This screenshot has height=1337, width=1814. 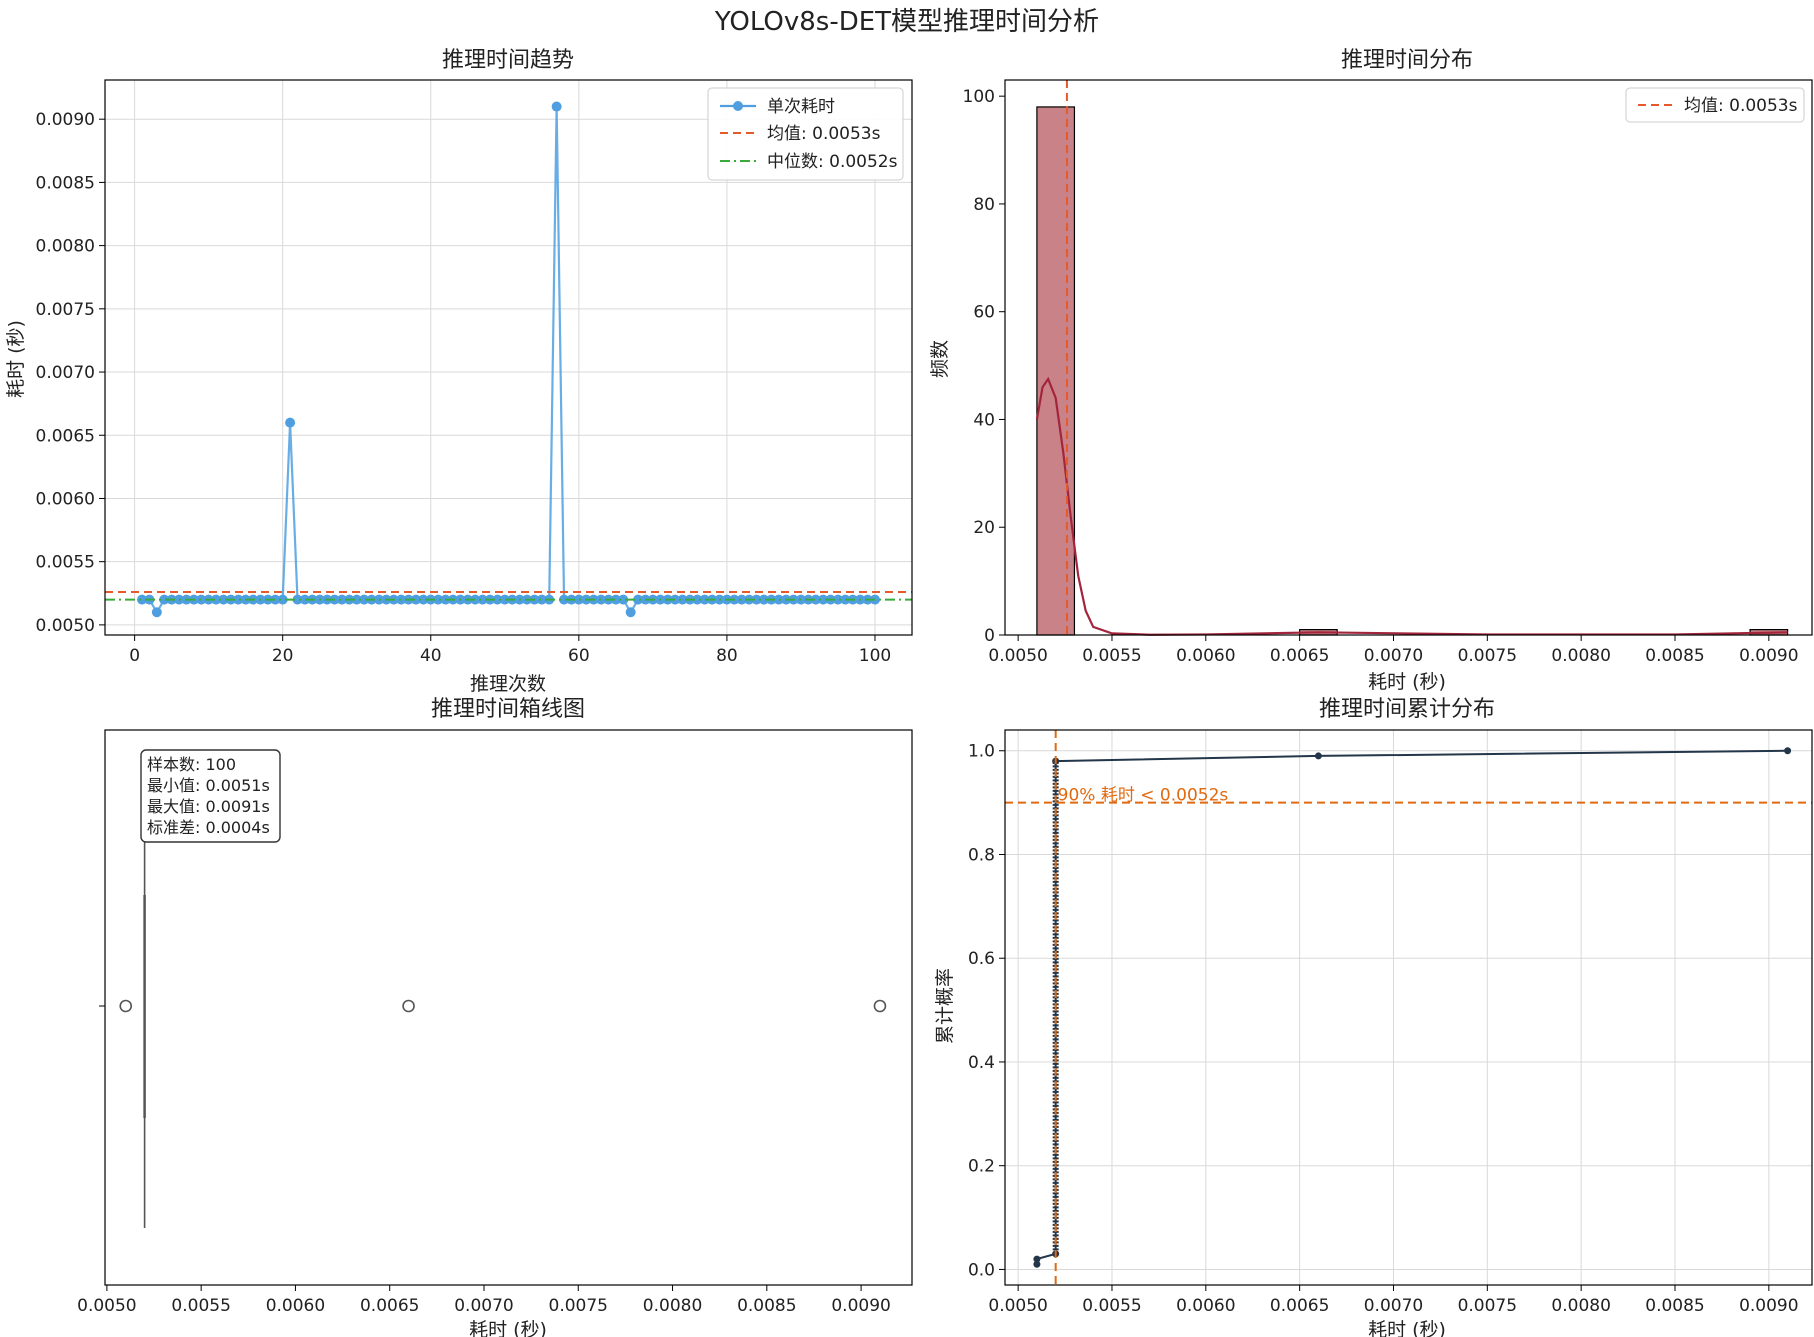 What do you see at coordinates (106, 1306) in the screenshot?
I see `box-xtick-label: 0.0050` at bounding box center [106, 1306].